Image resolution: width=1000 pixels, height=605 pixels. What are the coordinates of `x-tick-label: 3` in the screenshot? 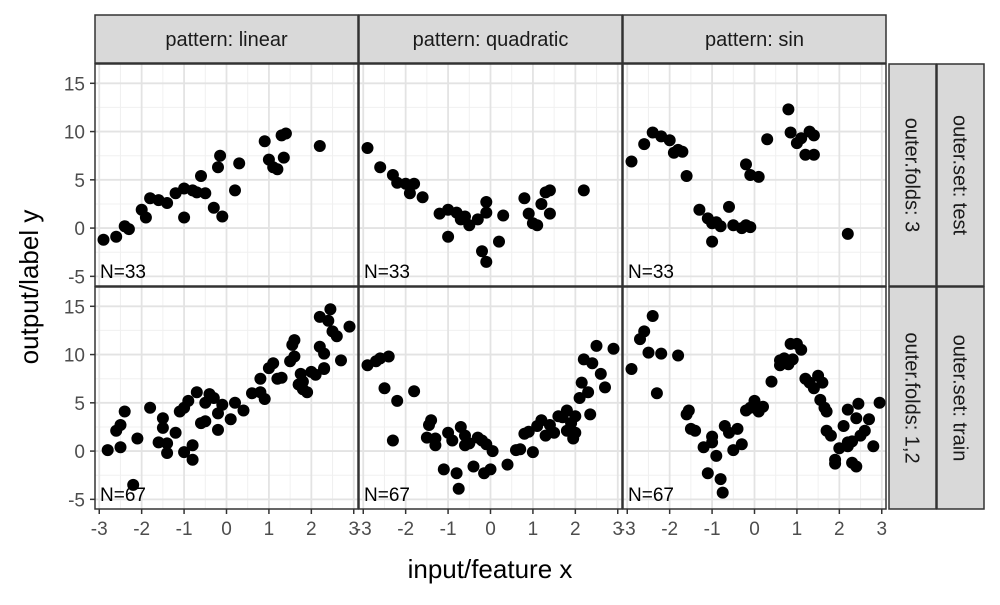 It's located at (881, 529).